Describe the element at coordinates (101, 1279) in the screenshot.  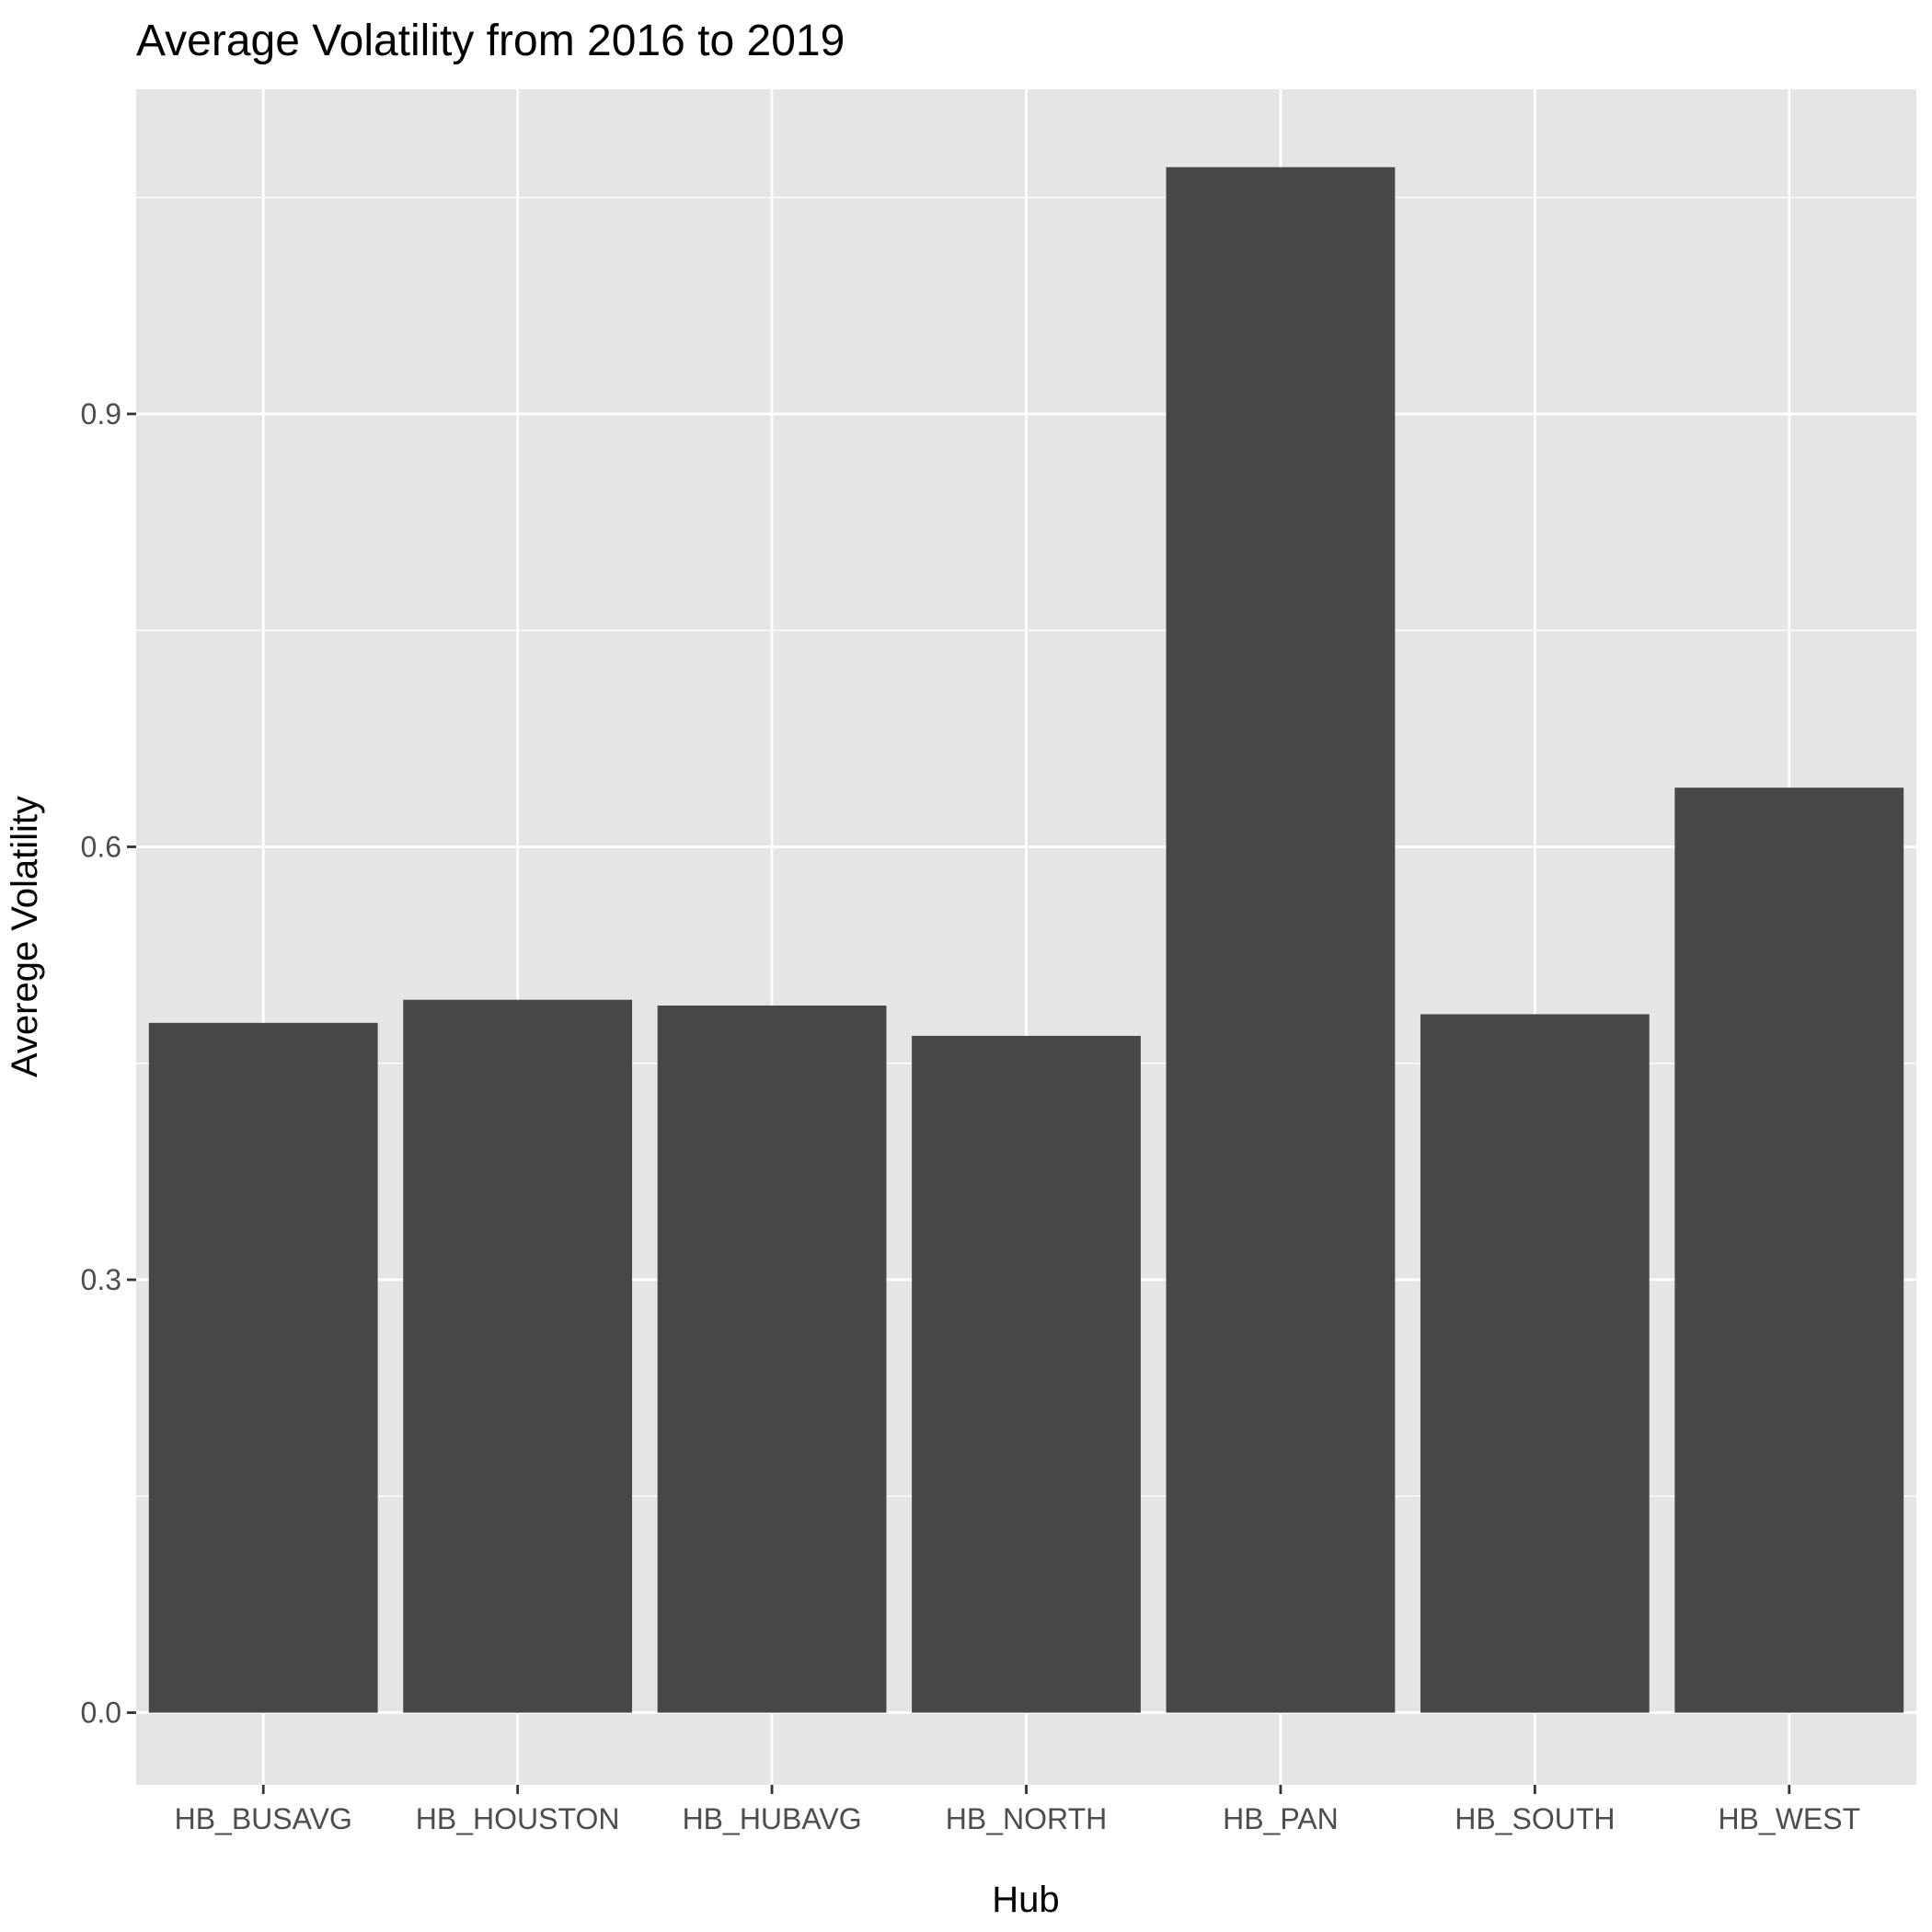
I see `y-tick-label: 0.3` at that location.